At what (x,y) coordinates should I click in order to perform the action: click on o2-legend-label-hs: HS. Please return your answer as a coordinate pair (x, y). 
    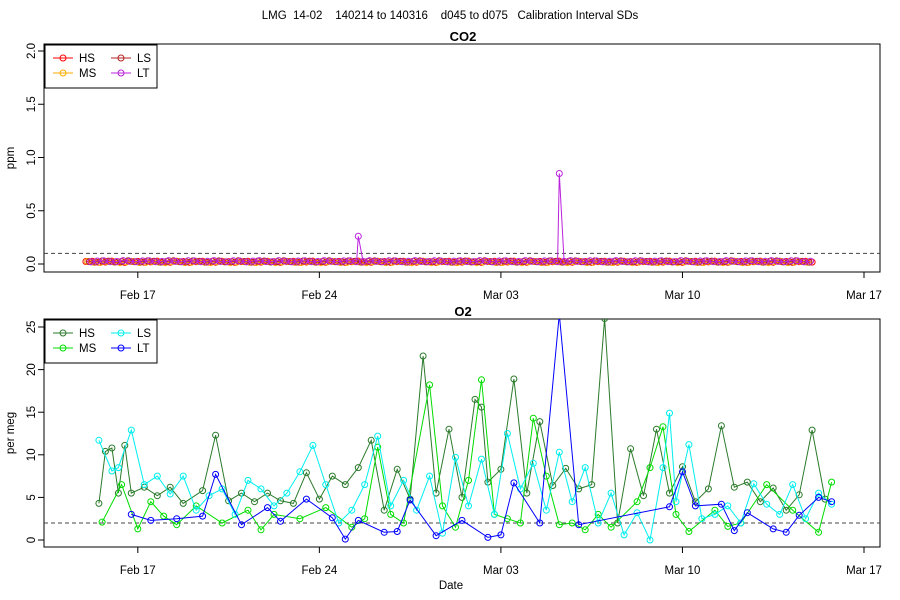
    Looking at the image, I should click on (87, 334).